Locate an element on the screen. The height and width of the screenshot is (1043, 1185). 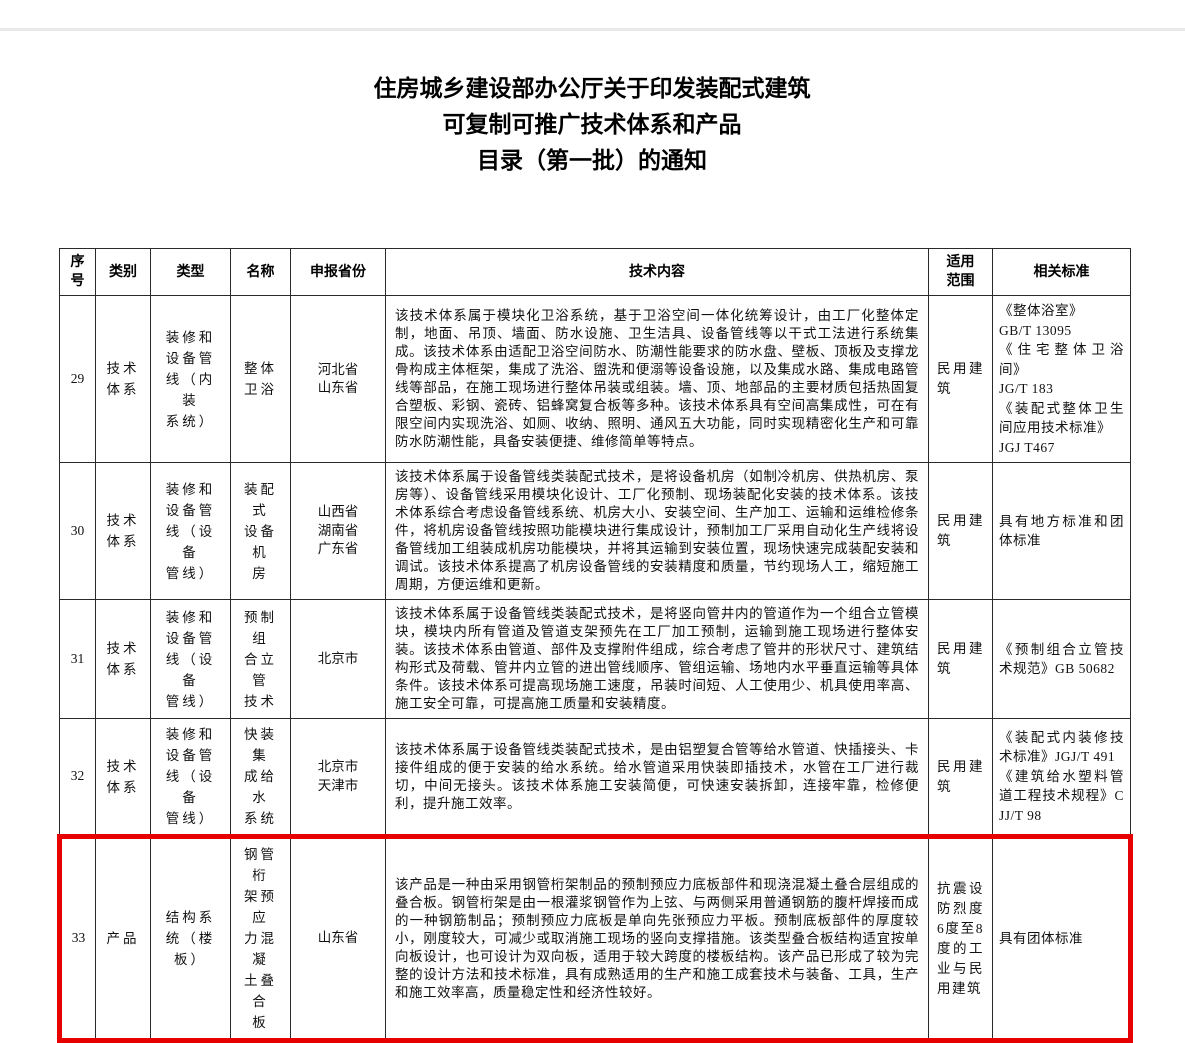
title-line-2: 可复制可推广技术体系和产品 is located at coordinates (592, 124).